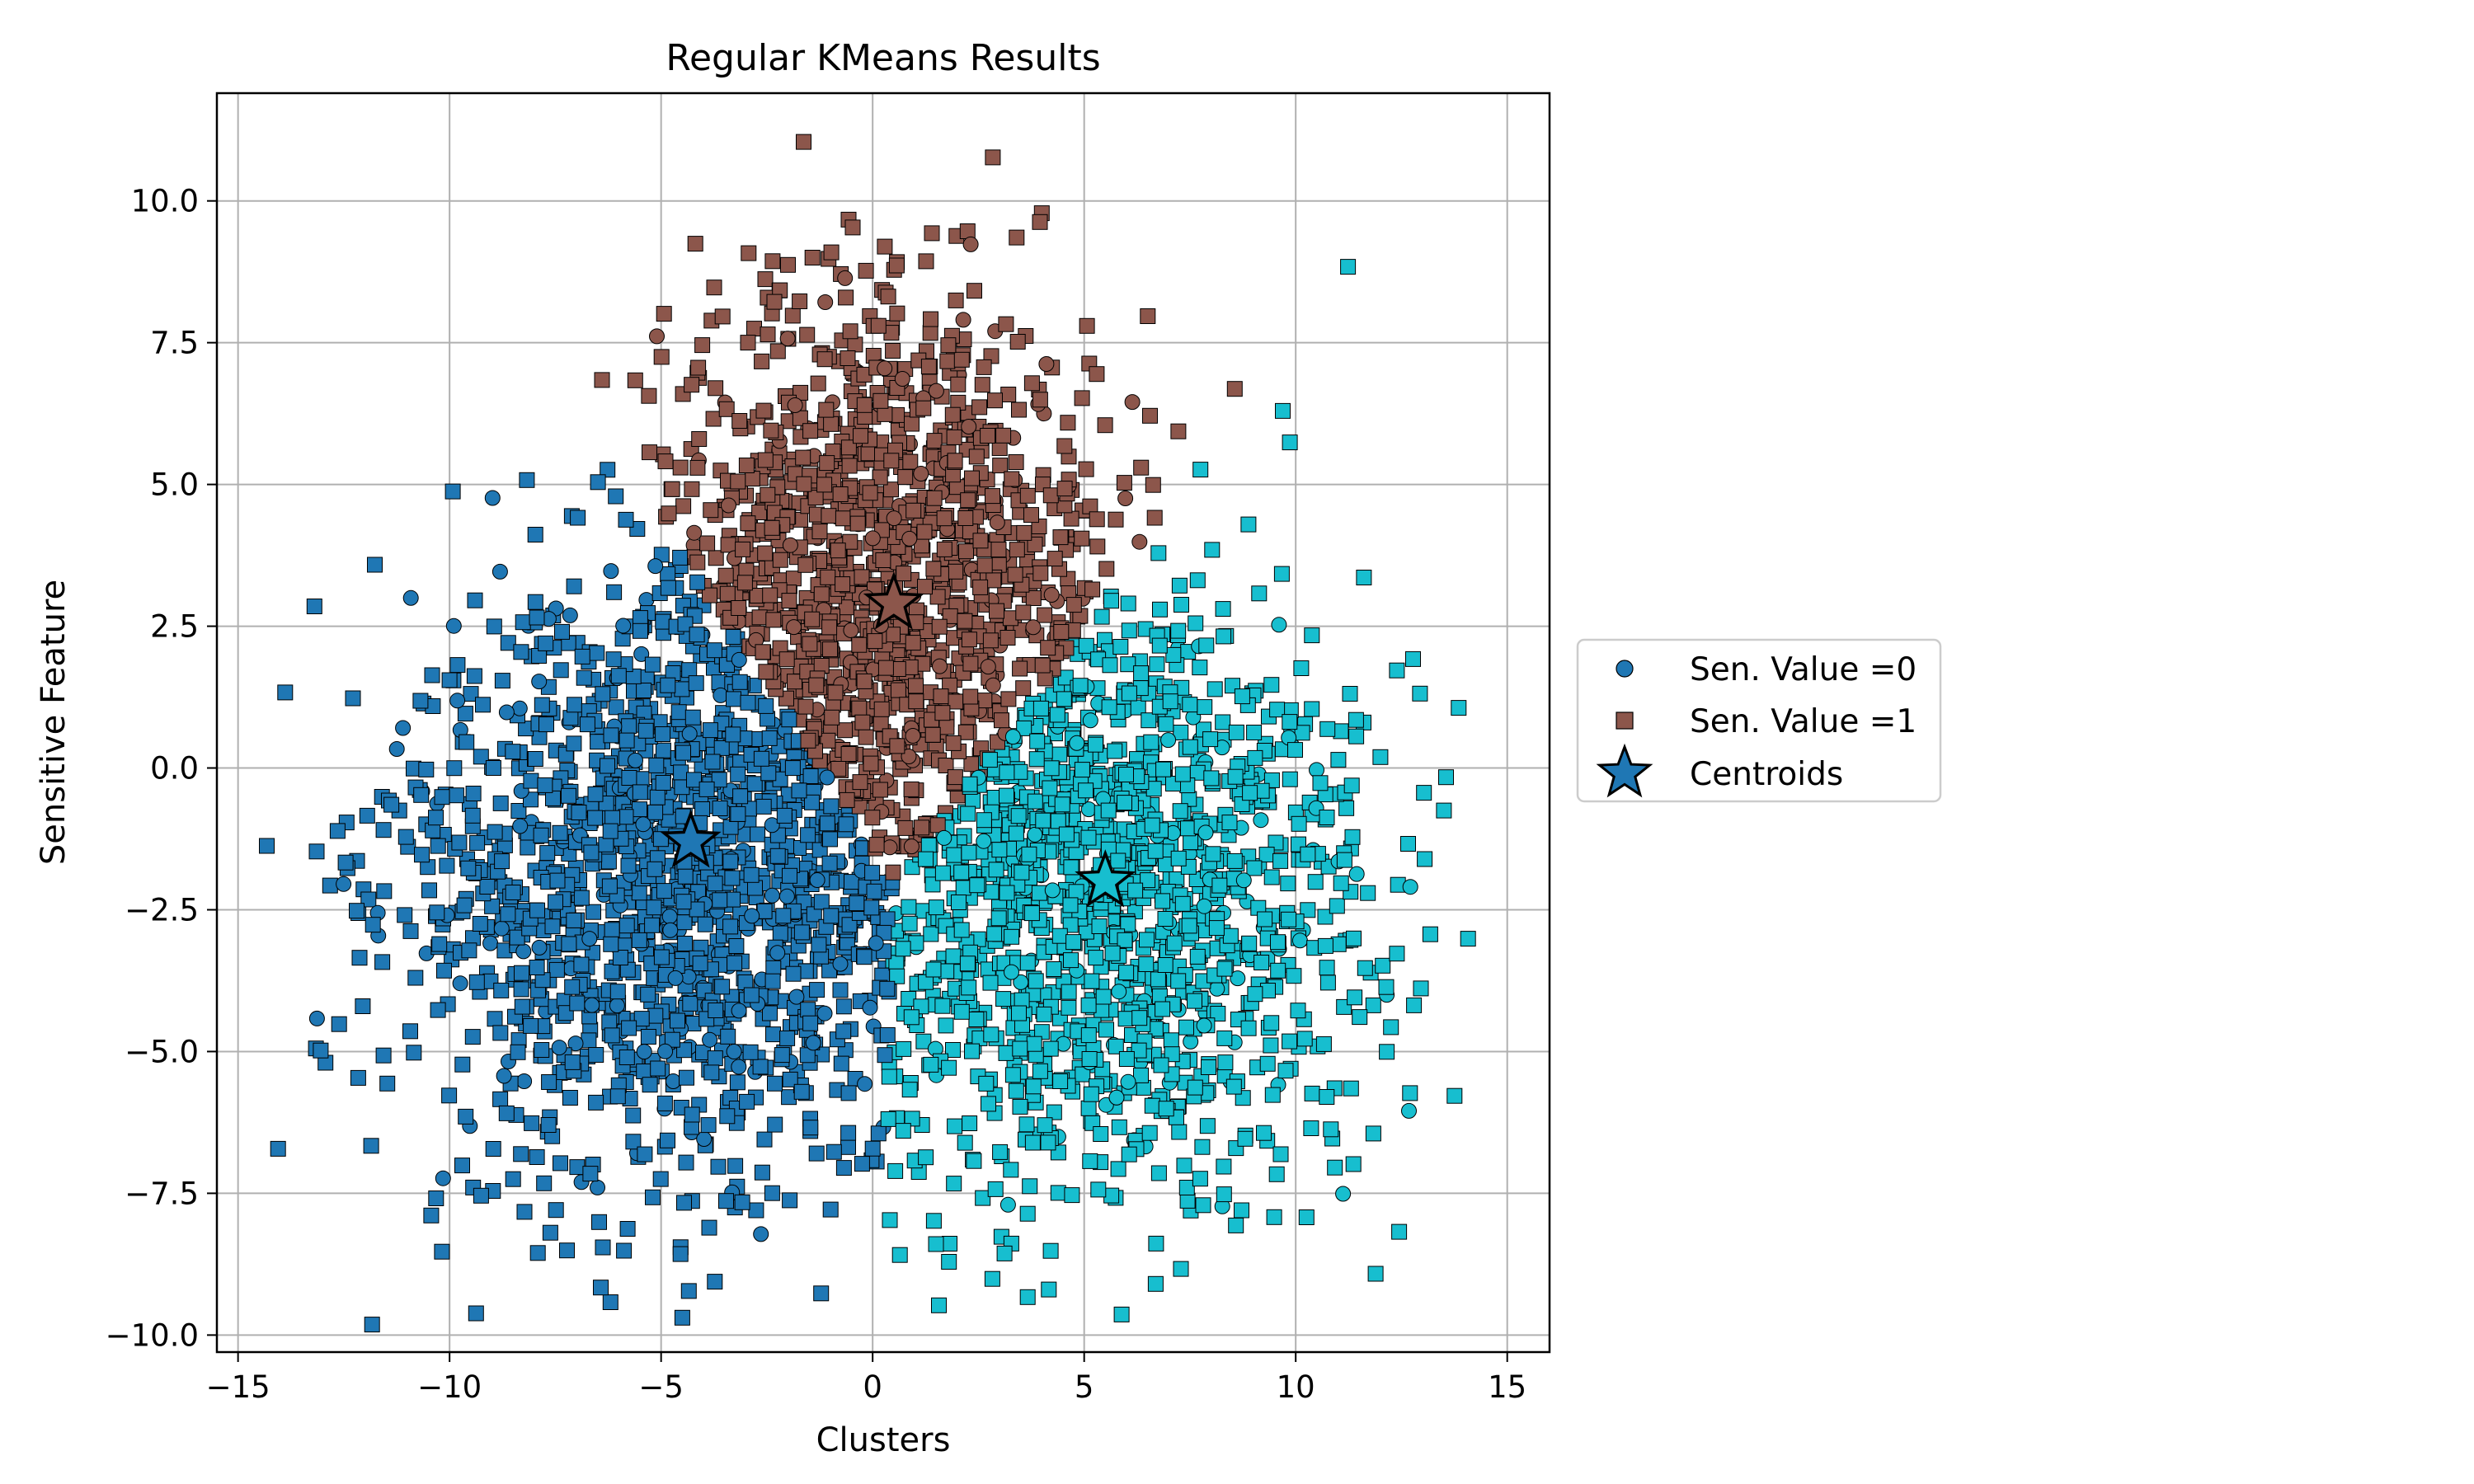  What do you see at coordinates (1296, 1387) in the screenshot?
I see `x-tick-label: 10` at bounding box center [1296, 1387].